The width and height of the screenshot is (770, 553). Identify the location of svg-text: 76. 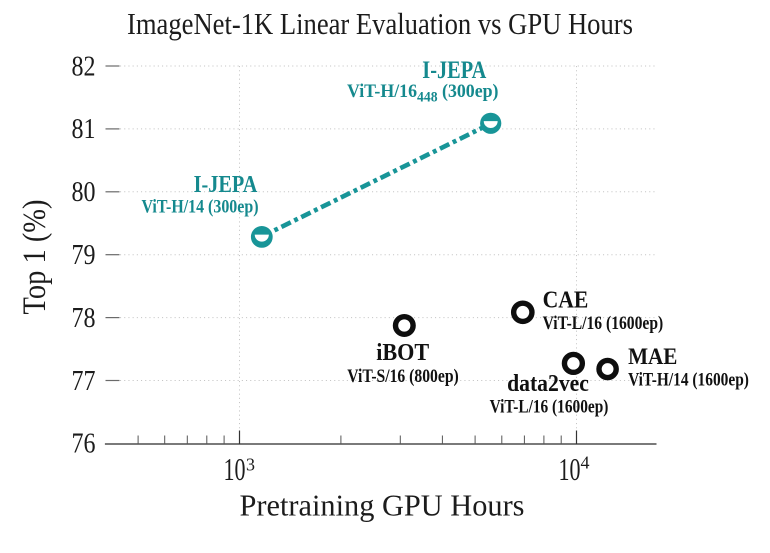
(84, 444).